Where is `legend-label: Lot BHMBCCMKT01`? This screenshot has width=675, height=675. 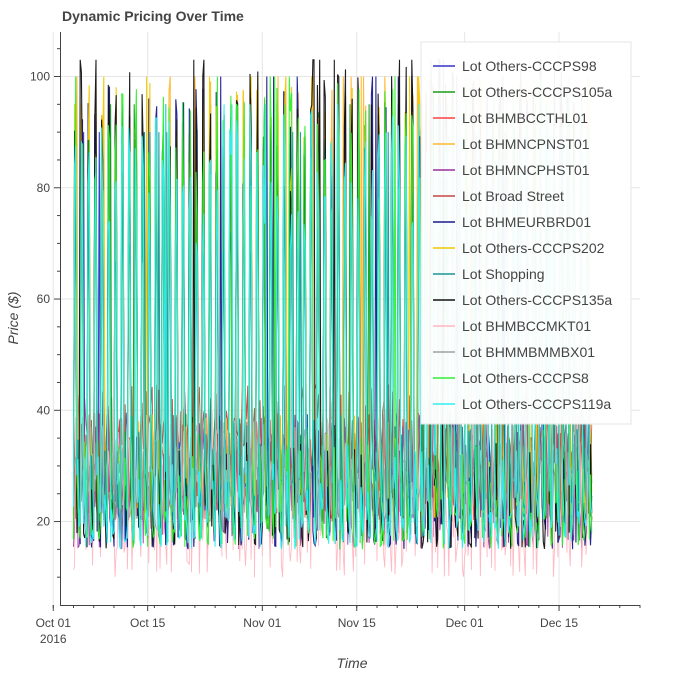 legend-label: Lot BHMBCCMKT01 is located at coordinates (526, 326).